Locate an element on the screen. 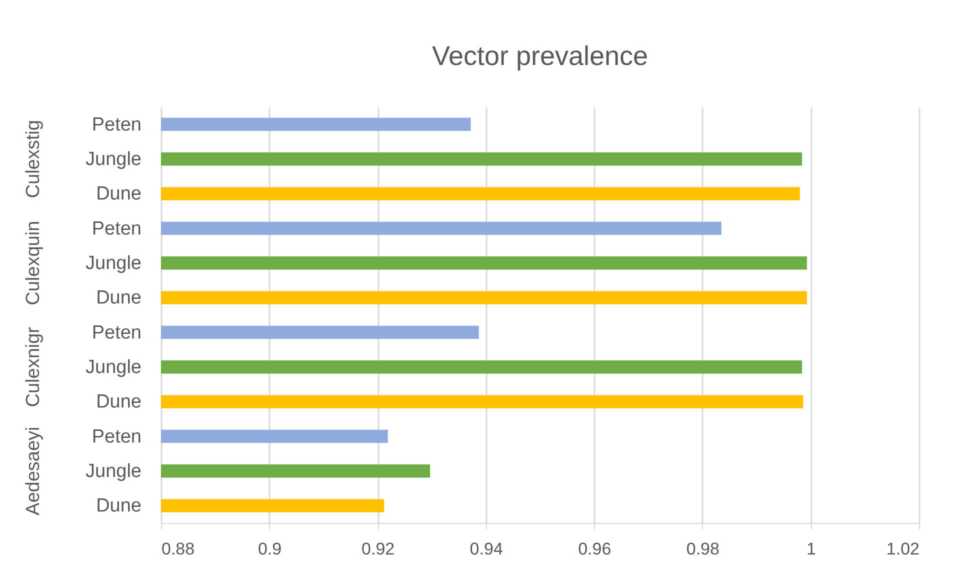  x-tick-label: 1 is located at coordinates (811, 549).